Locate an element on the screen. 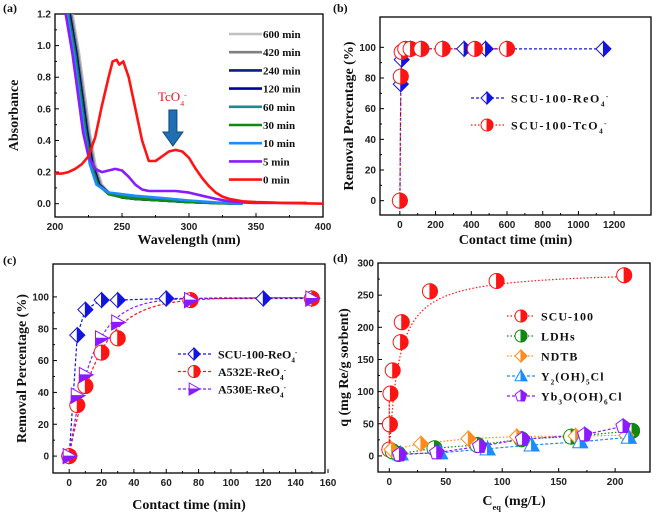  legend-label: 240 min is located at coordinates (282, 71).